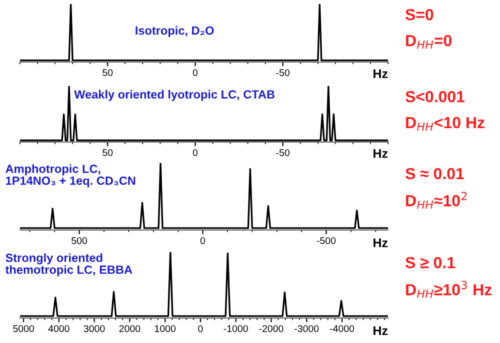 The width and height of the screenshot is (500, 343). What do you see at coordinates (175, 32) in the screenshot?
I see `text: Isotropic, D₂O` at bounding box center [175, 32].